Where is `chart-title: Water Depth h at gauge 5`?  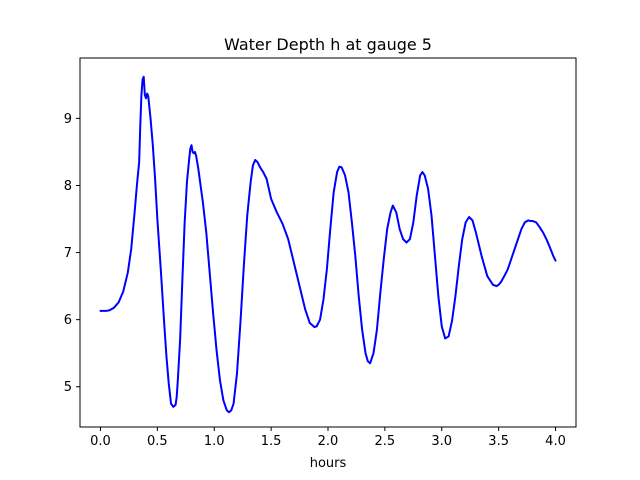 chart-title: Water Depth h at gauge 5 is located at coordinates (328, 44).